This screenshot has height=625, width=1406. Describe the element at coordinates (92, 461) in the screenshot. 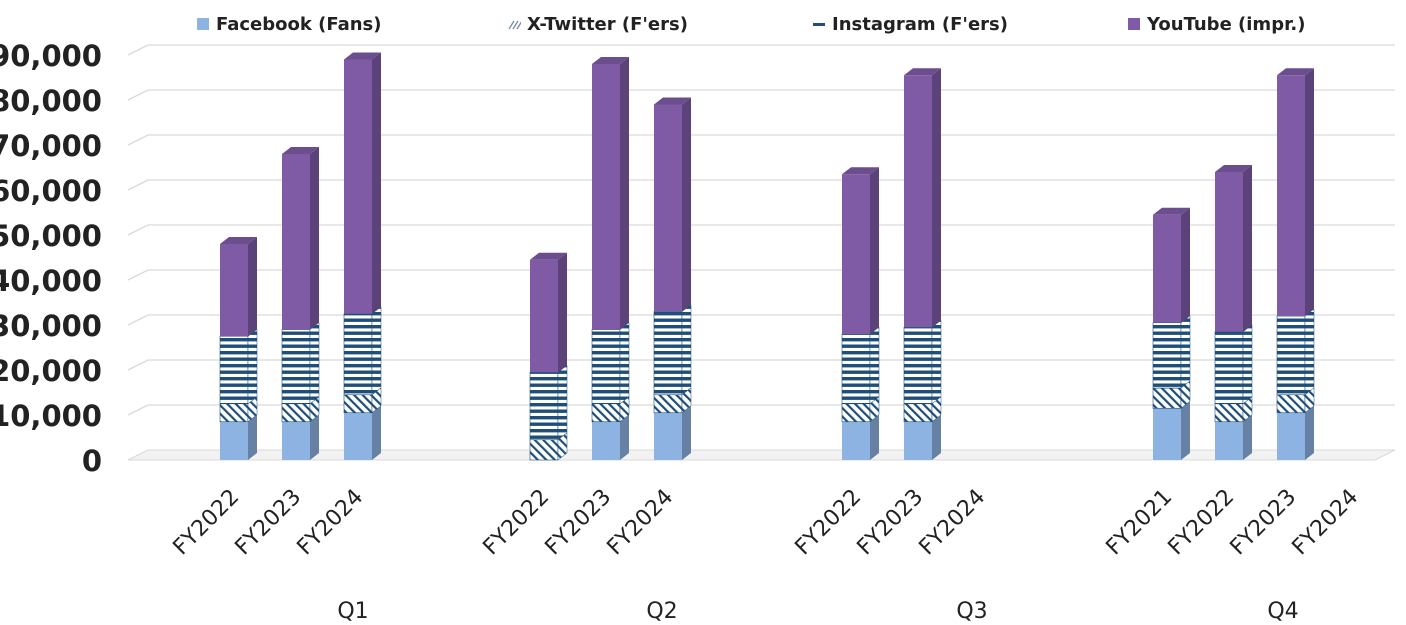

I see `y-tick-label: 0` at that location.